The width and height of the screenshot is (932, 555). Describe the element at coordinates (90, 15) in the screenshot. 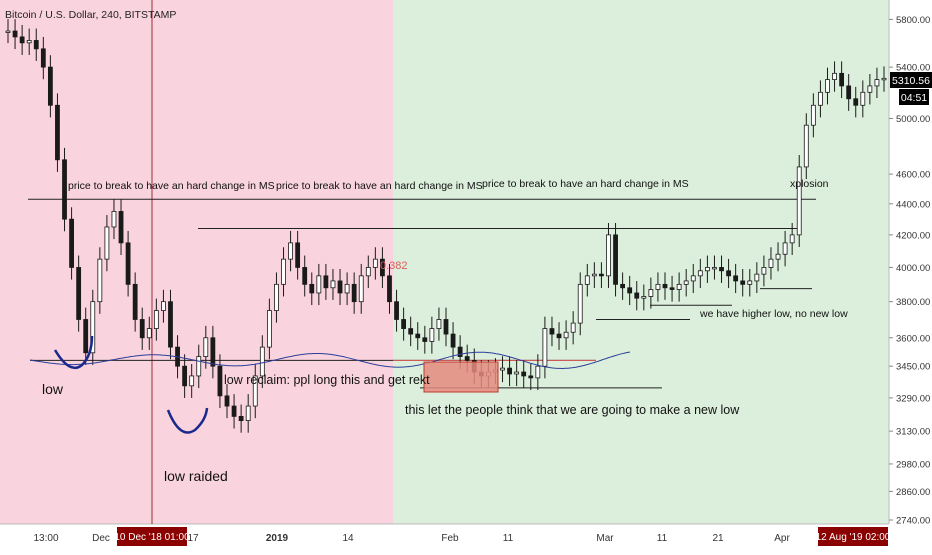

I see `symbol-title: Bitcoin / U.S. Dollar, 240, BITSTAMP` at that location.